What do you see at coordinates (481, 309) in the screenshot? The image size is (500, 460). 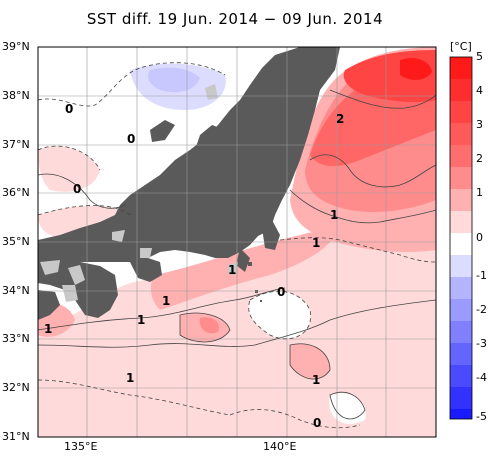 I see `colorbar-tick: -2` at bounding box center [481, 309].